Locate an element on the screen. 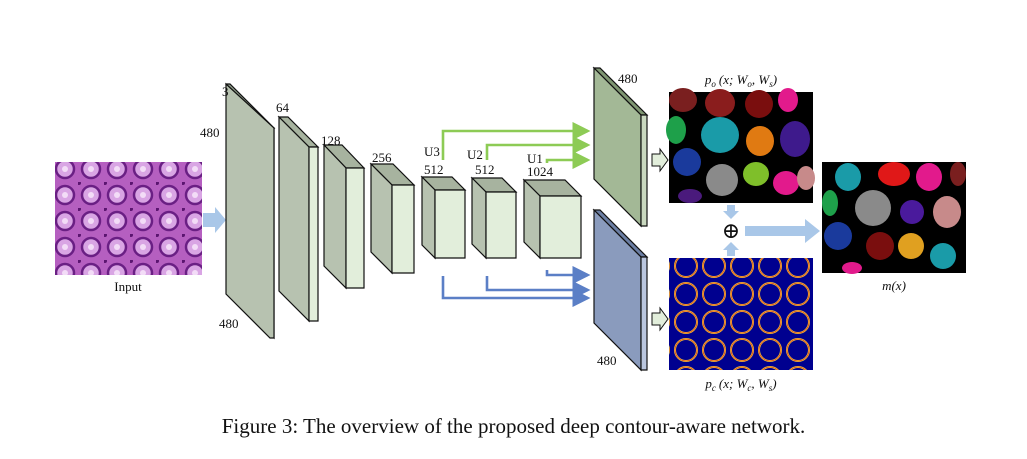 The image size is (1027, 459). layer-1-channels: 3 is located at coordinates (225, 91).